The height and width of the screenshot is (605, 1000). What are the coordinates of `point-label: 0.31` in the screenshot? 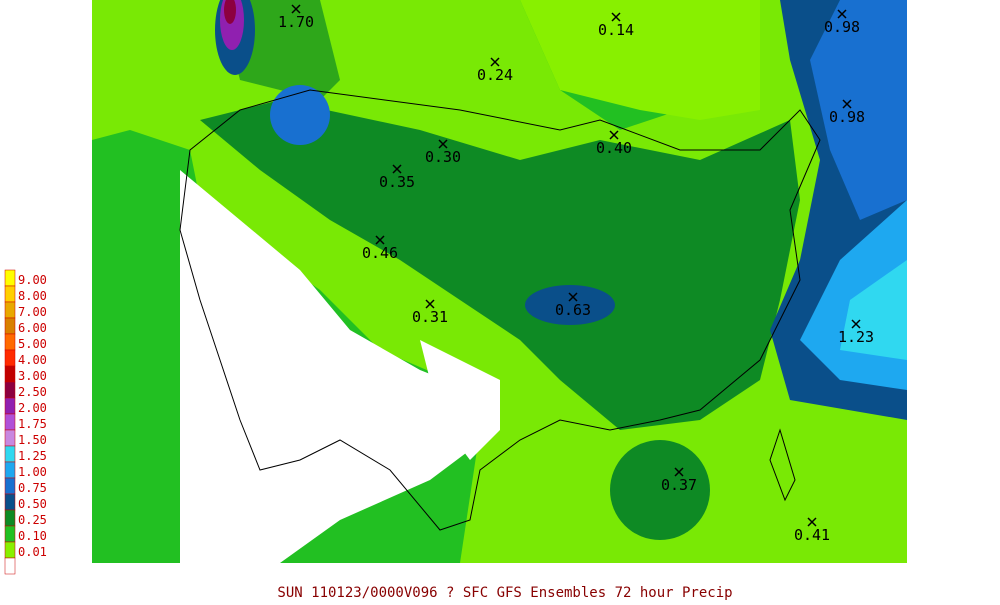 It's located at (430, 317).